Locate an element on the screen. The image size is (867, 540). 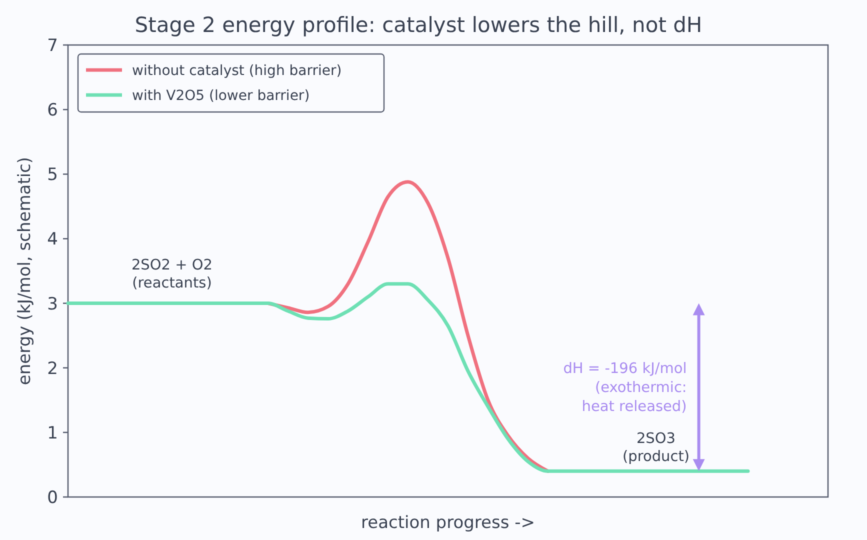
y-tick-label: 0 is located at coordinates (52, 498).